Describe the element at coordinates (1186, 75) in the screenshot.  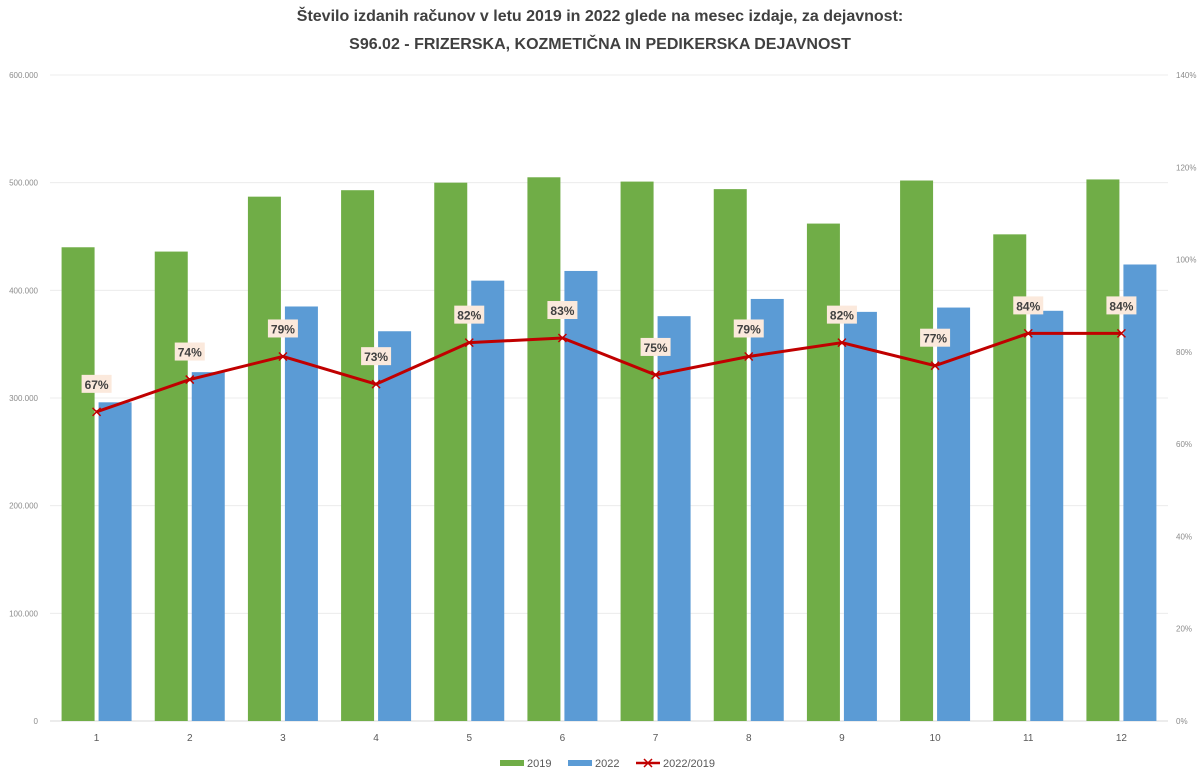
I see `y2-tick-label: 140%` at that location.